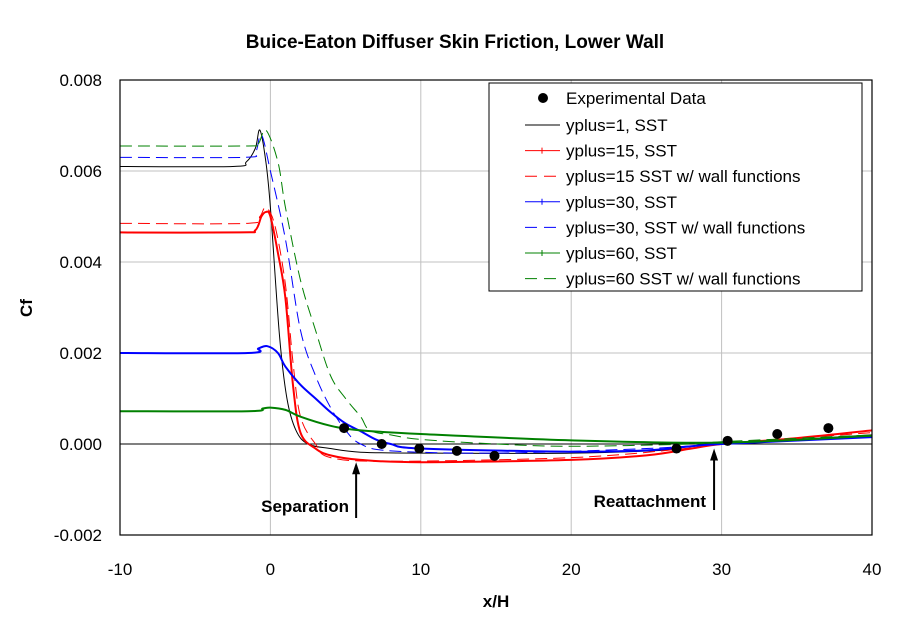 This screenshot has height=628, width=911. I want to click on legend-label: yplus=30, SST w/ wall functions, so click(685, 227).